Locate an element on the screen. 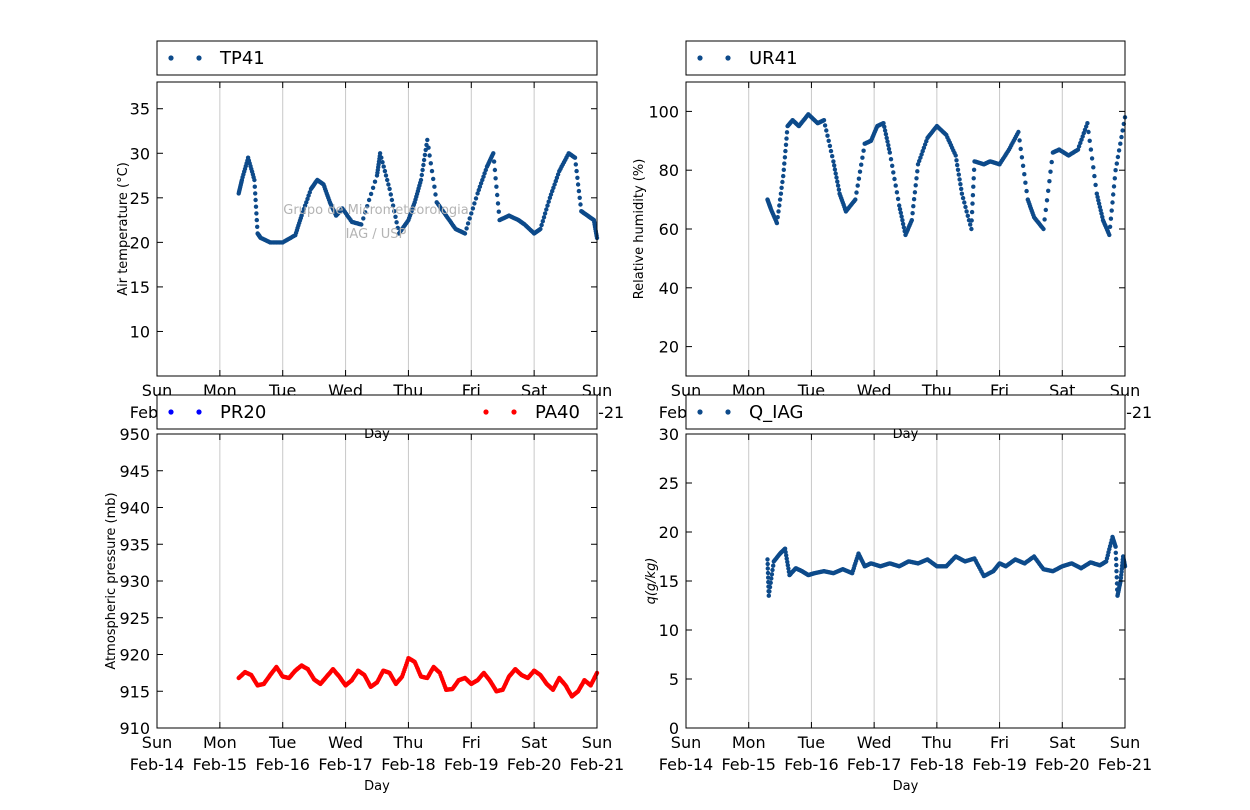 Image resolution: width=1250 pixels, height=810 pixels. watermark-line-2: IAG / USP is located at coordinates (376, 234).